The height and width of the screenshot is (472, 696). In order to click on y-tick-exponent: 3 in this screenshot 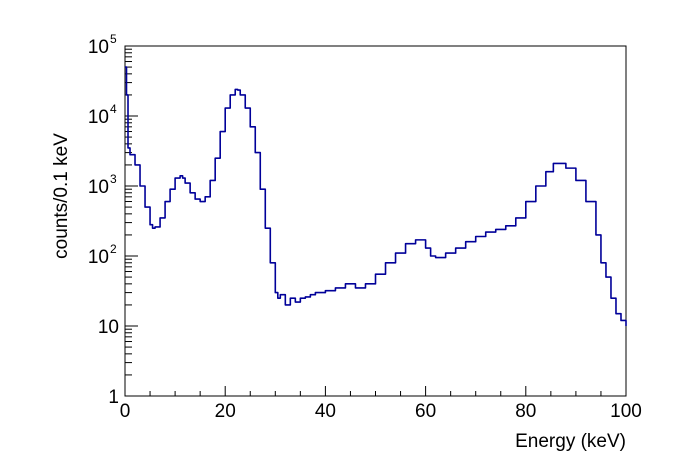, I will do `click(113, 179)`.